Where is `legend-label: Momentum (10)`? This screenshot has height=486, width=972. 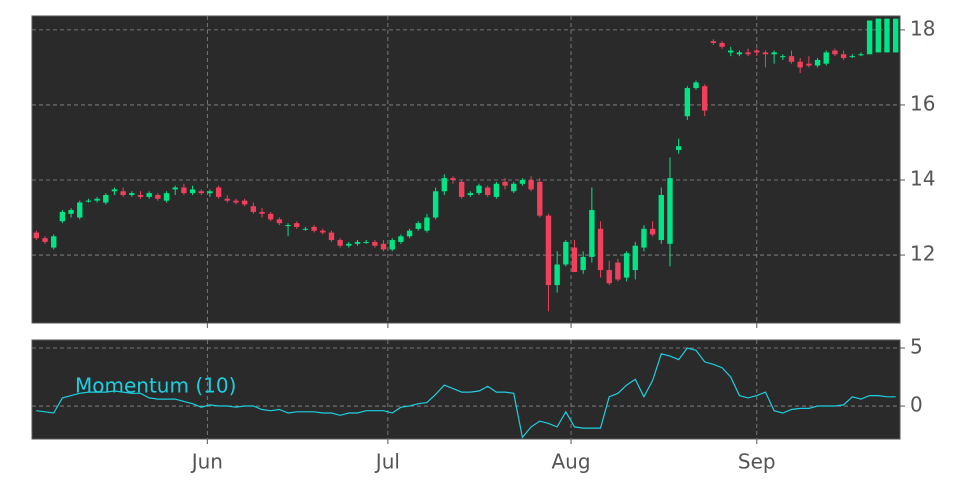
legend-label: Momentum (10) is located at coordinates (155, 386).